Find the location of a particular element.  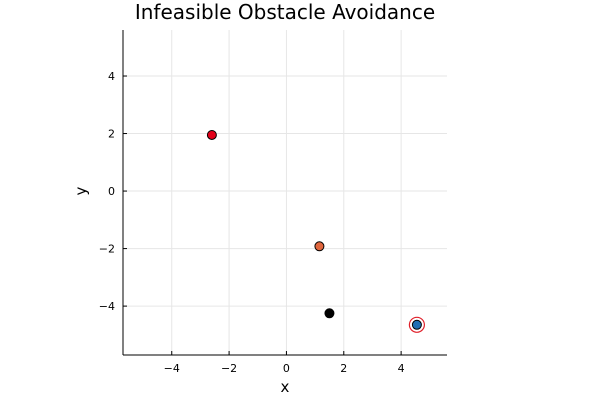

y-tick-label: 0 is located at coordinates (111, 191).